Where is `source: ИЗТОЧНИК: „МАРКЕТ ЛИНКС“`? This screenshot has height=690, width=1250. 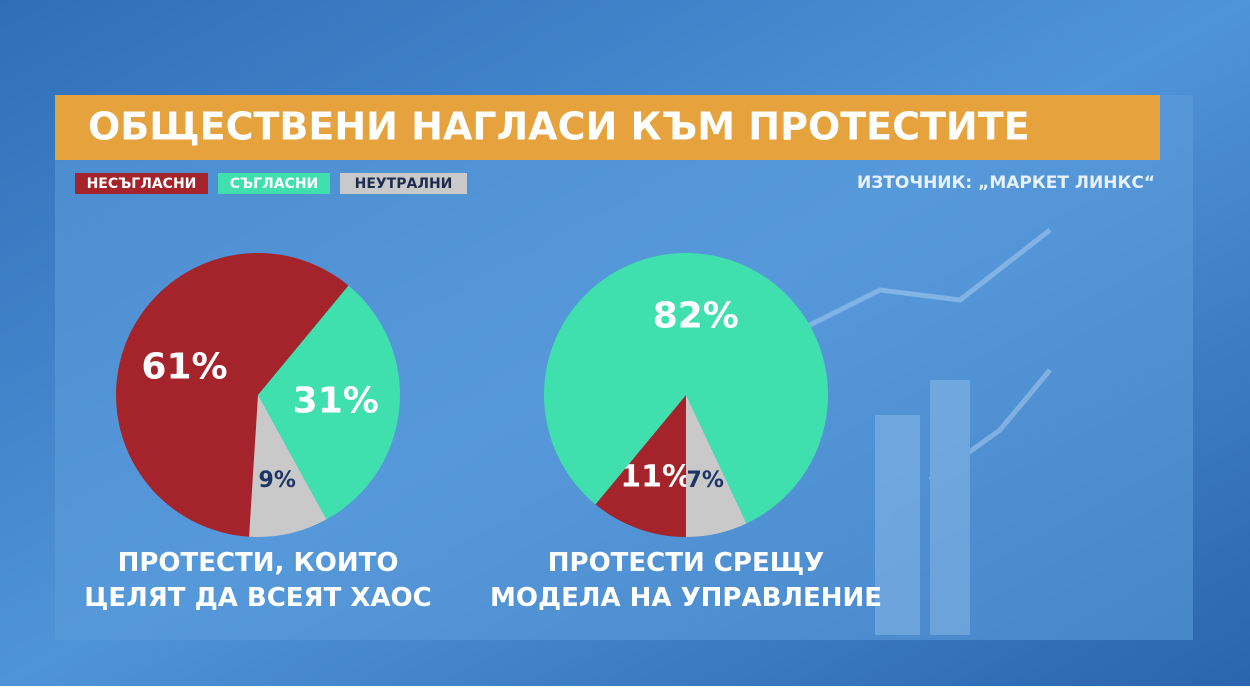 source: ИЗТОЧНИК: „МАРКЕТ ЛИНКС“ is located at coordinates (1006, 183).